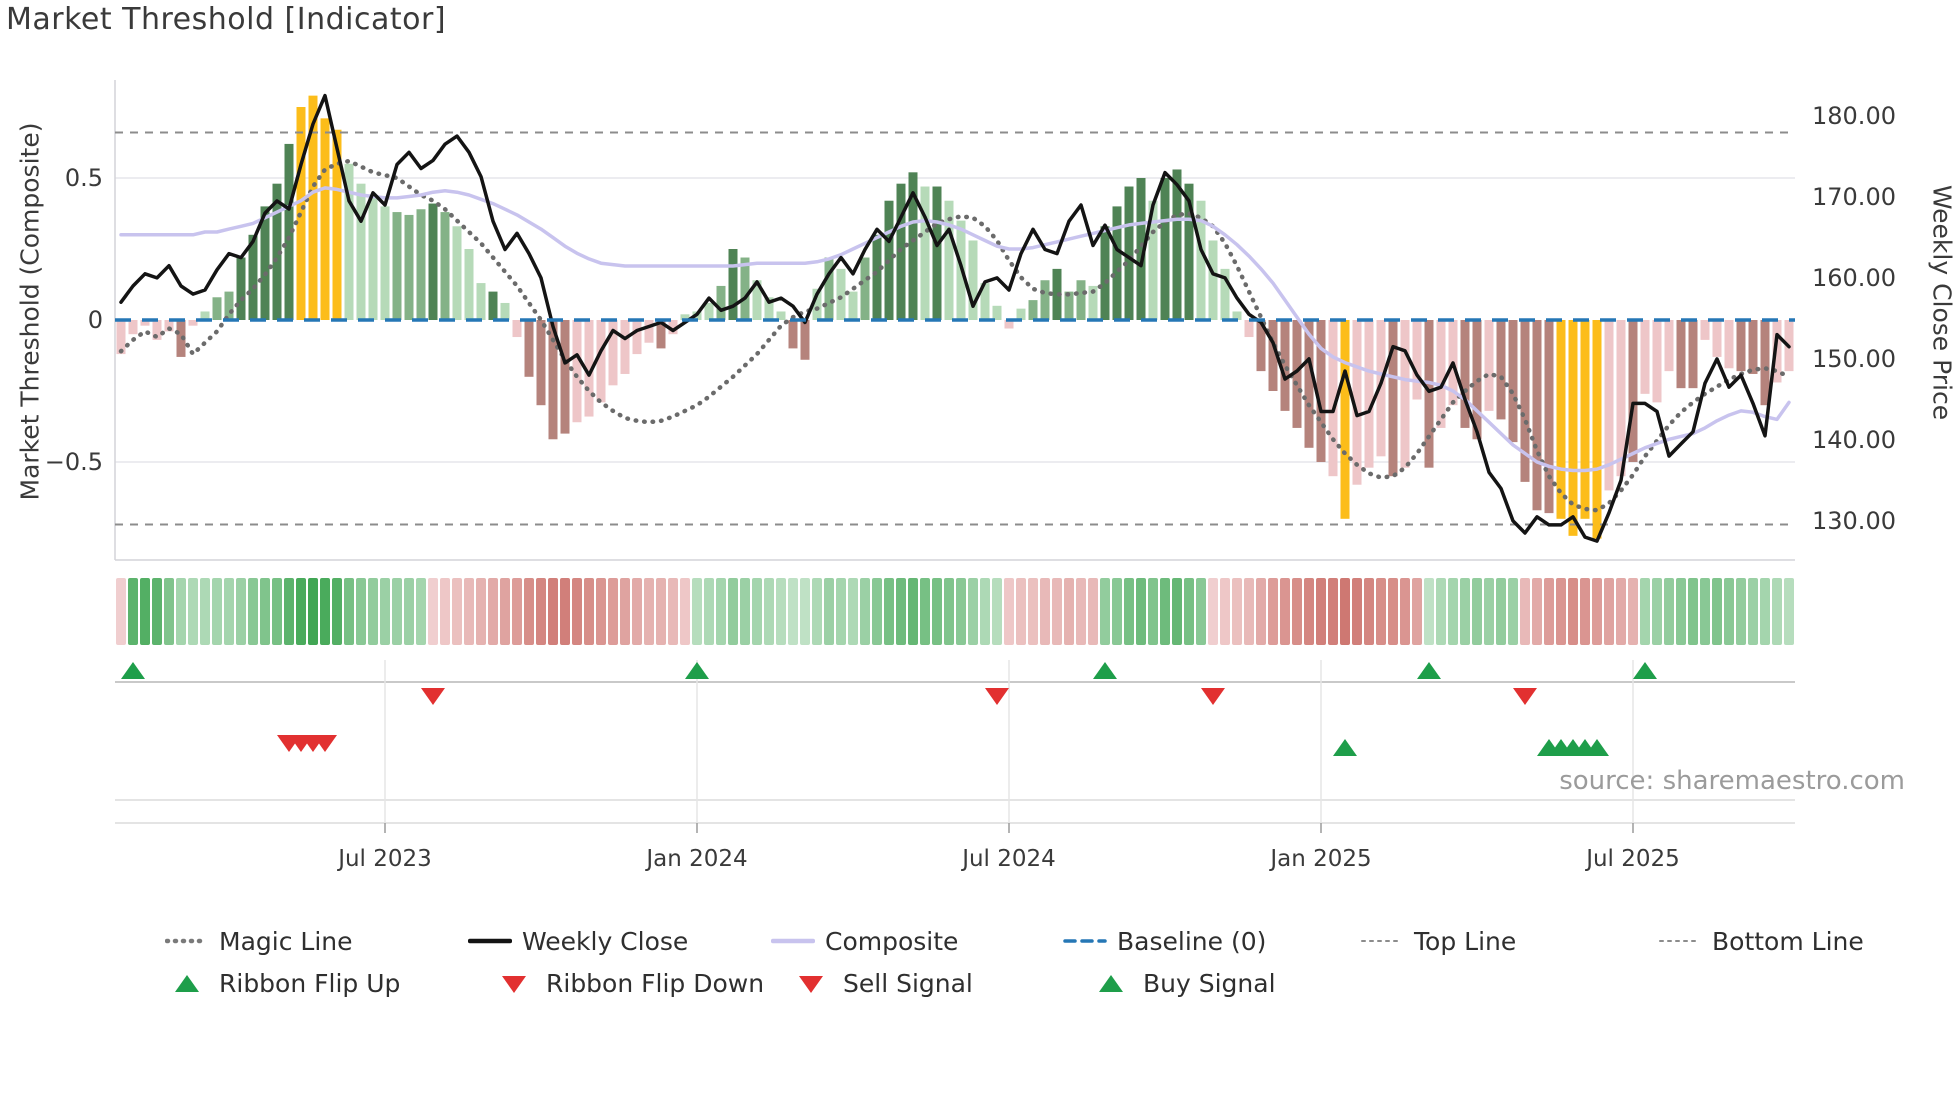  I want to click on dotted-thick-gray-icon, so click(187, 941).